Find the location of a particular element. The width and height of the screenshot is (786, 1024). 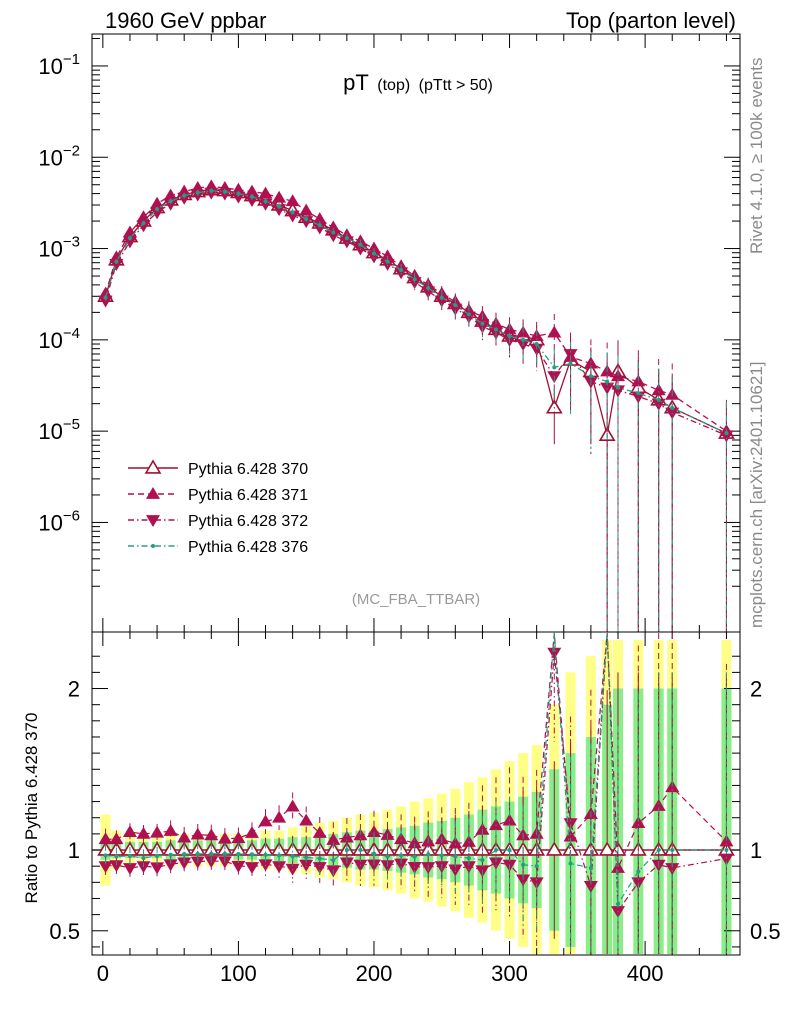

y-tick-exponent: −5 is located at coordinates (71, 424).